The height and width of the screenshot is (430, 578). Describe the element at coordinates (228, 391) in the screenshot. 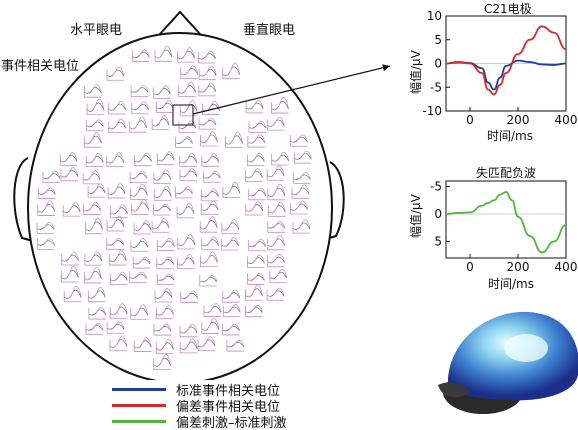

I see `legend-label: 标准事件相关电位` at that location.